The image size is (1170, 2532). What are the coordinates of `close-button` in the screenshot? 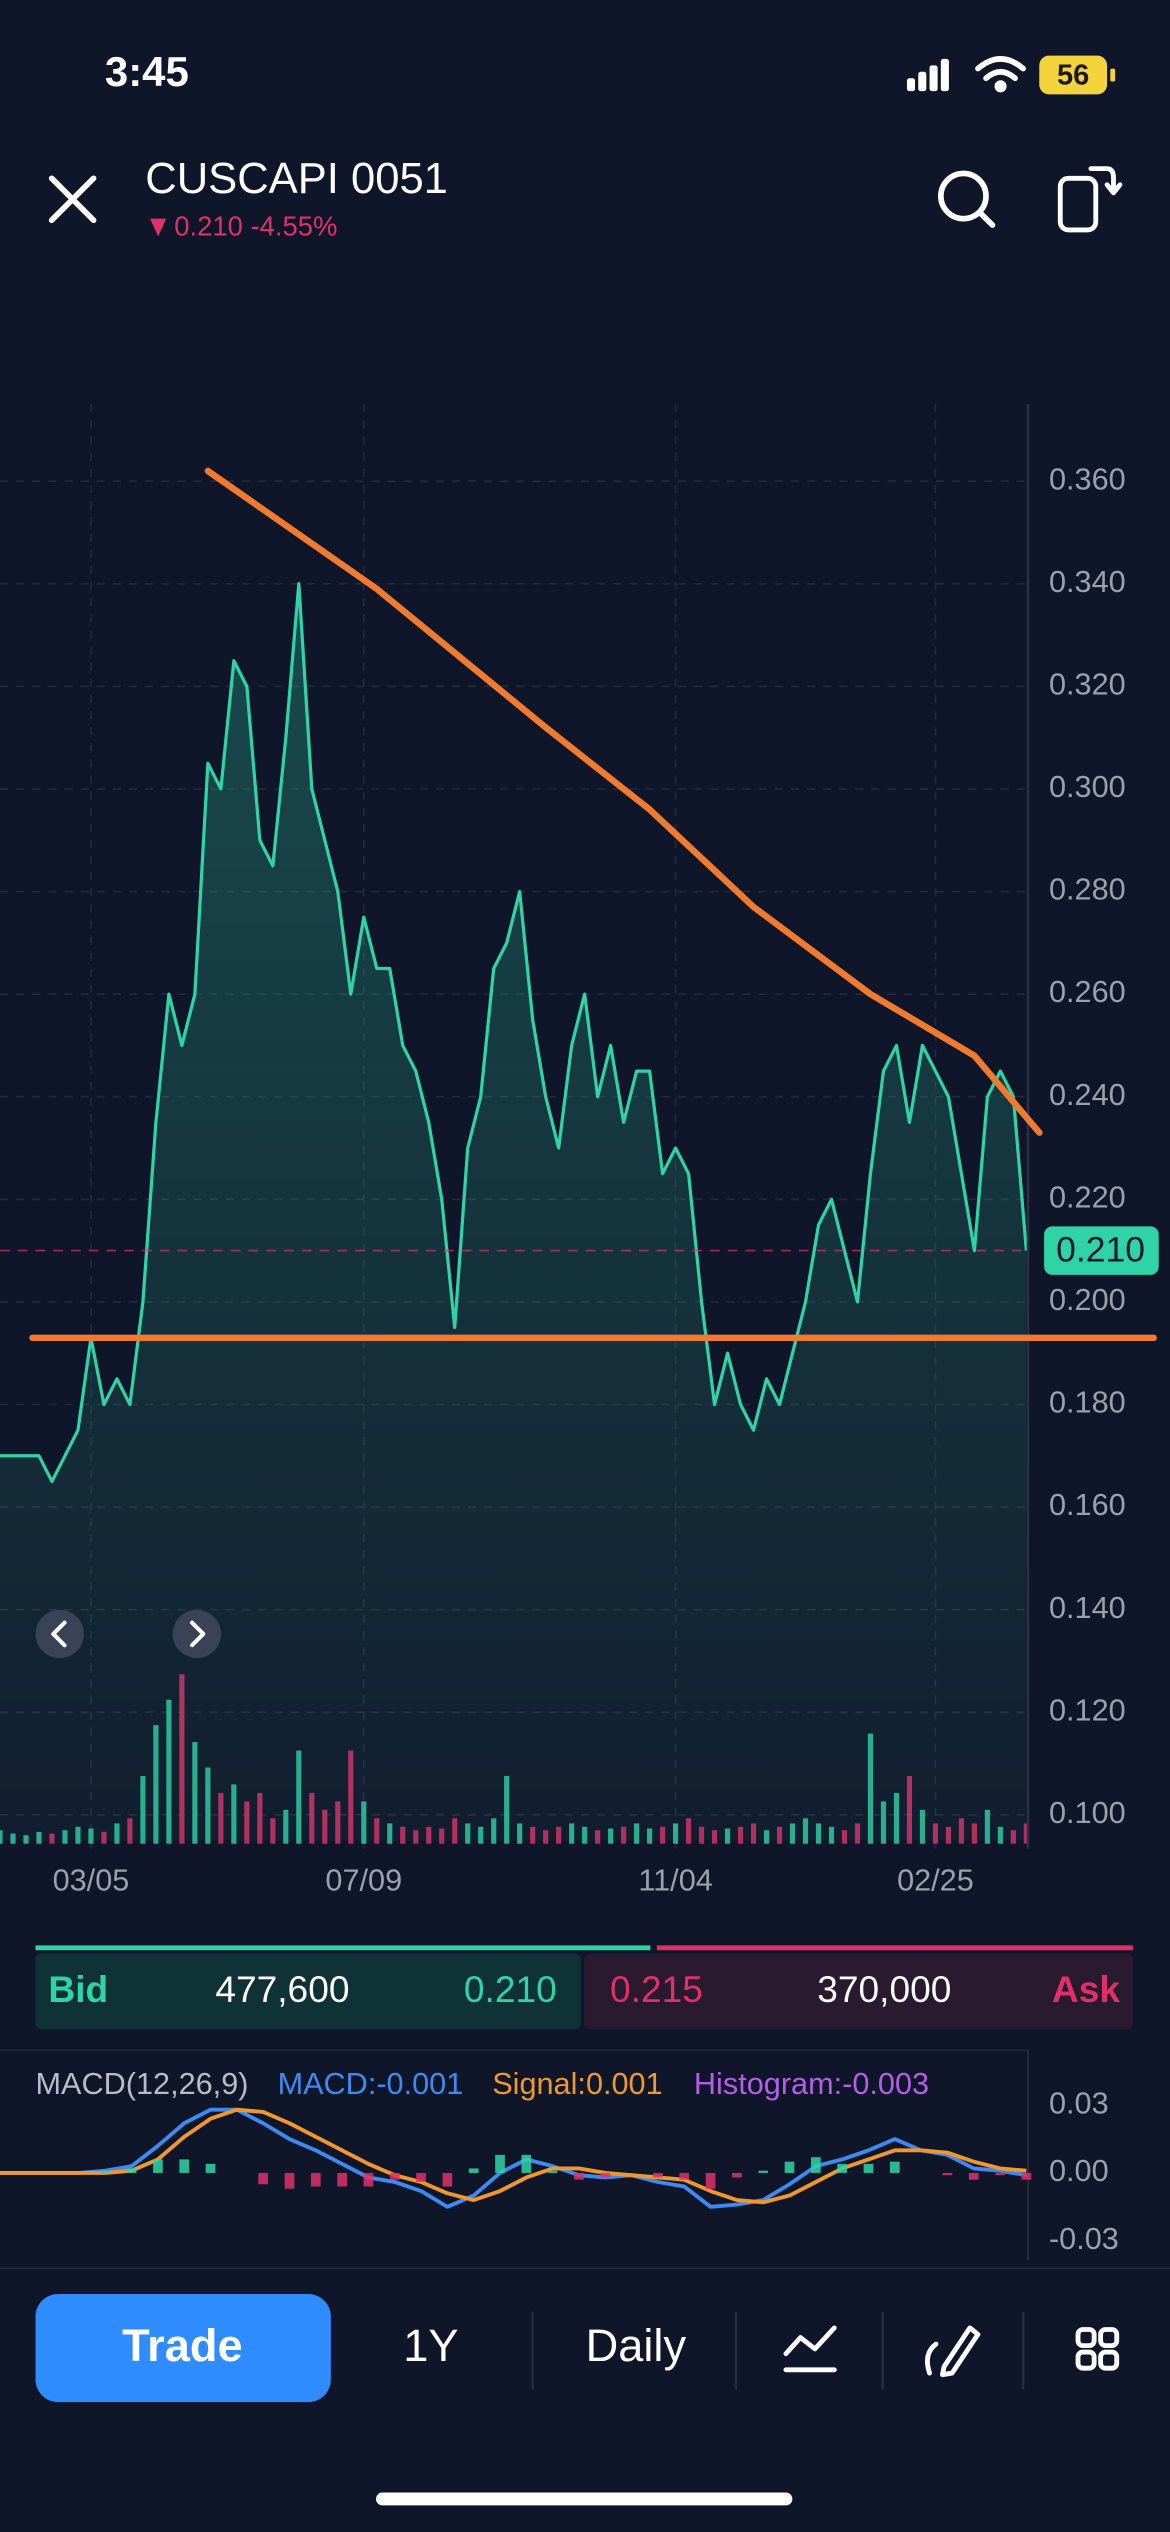 It's located at (72, 199).